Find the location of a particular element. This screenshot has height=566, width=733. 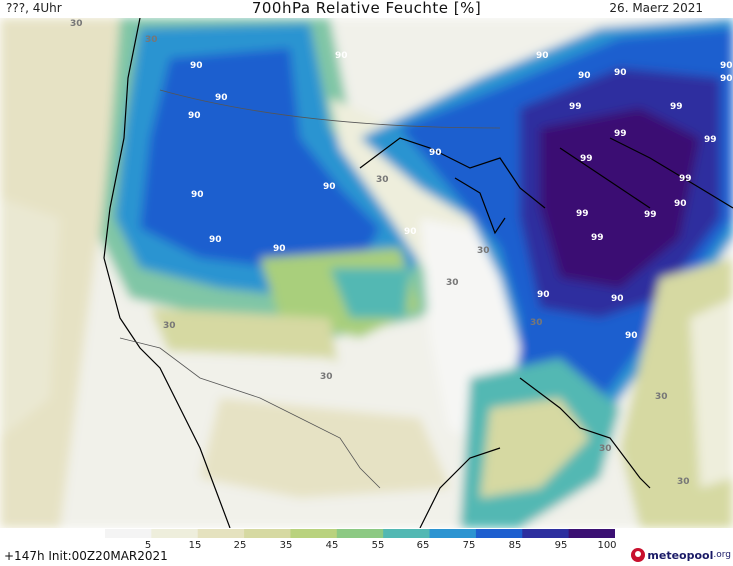

model-run-info: +147h Init:00Z20MAR2021 is located at coordinates (86, 556).